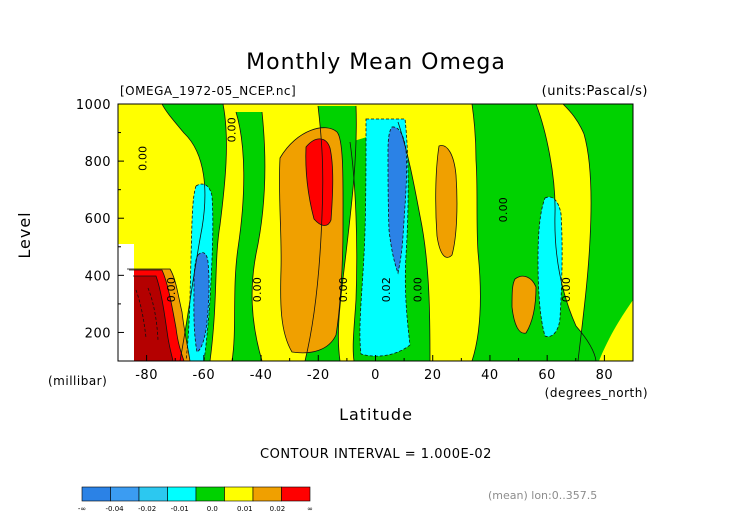  What do you see at coordinates (375, 375) in the screenshot?
I see `x-tick-label-4: 0` at bounding box center [375, 375].